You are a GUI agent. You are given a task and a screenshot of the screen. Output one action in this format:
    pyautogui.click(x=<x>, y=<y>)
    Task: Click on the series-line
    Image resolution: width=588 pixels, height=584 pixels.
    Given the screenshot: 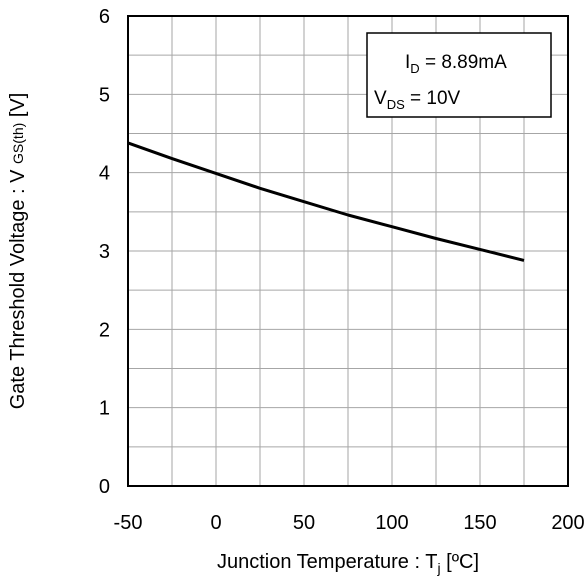 What is the action you would take?
    pyautogui.click(x=326, y=201)
    